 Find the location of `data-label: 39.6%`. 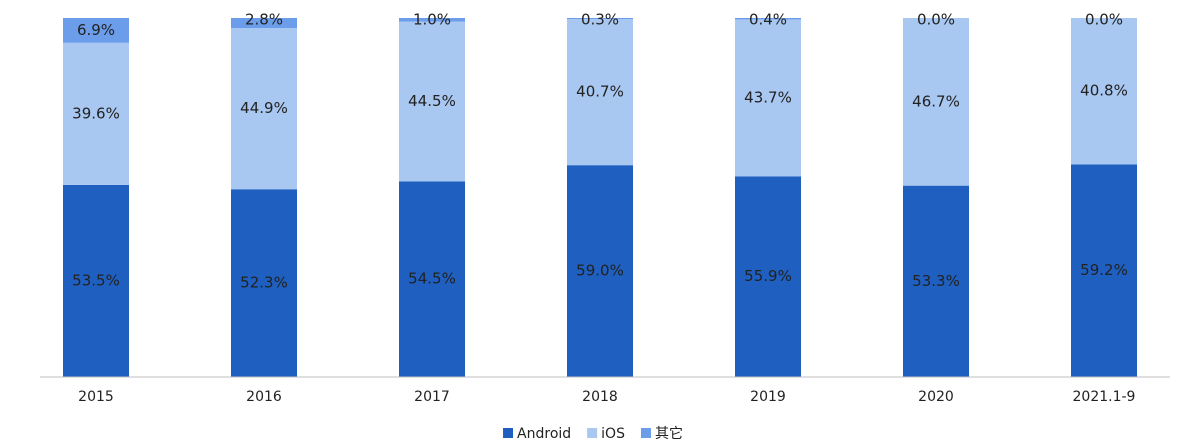

data-label: 39.6% is located at coordinates (96, 113).